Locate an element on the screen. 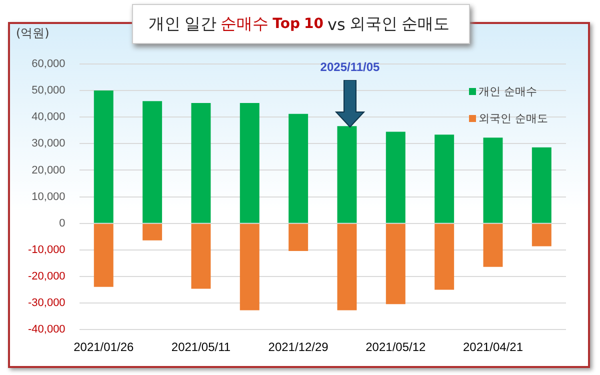 The image size is (600, 375). annotation: 2025/11/05 is located at coordinates (350, 67).